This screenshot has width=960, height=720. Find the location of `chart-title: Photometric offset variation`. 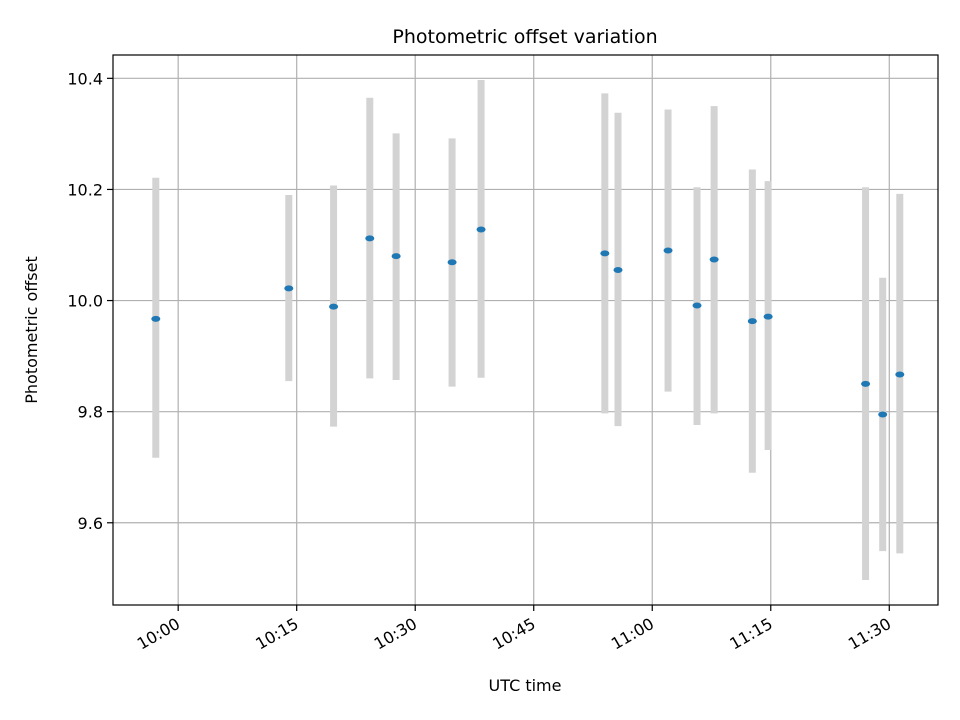

chart-title: Photometric offset variation is located at coordinates (524, 37).